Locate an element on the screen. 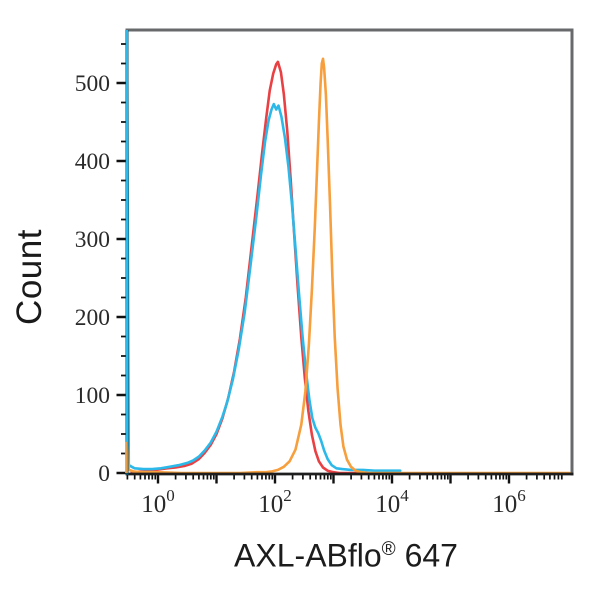 This screenshot has width=600, height=600. x-axis-title-main: AXL-ABflo is located at coordinates (308, 555).